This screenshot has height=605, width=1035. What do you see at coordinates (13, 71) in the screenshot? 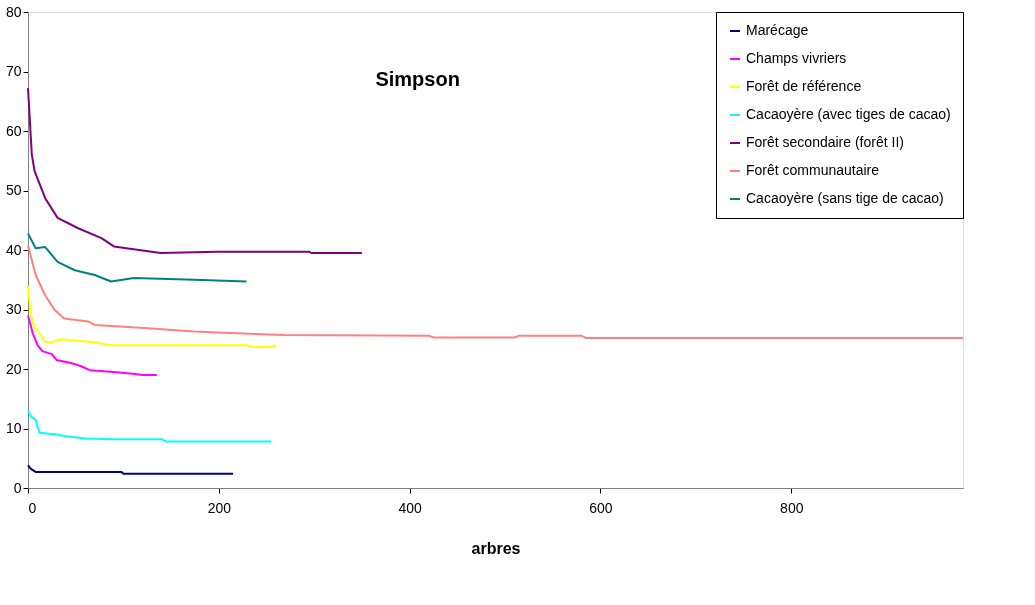
I see `y-tick-label: 70` at bounding box center [13, 71].